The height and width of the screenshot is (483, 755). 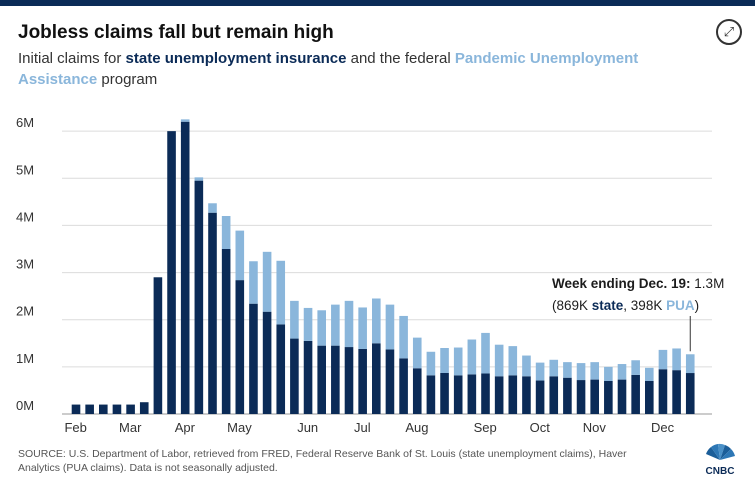 I want to click on y-tick-label: 6M, so click(x=25, y=122).